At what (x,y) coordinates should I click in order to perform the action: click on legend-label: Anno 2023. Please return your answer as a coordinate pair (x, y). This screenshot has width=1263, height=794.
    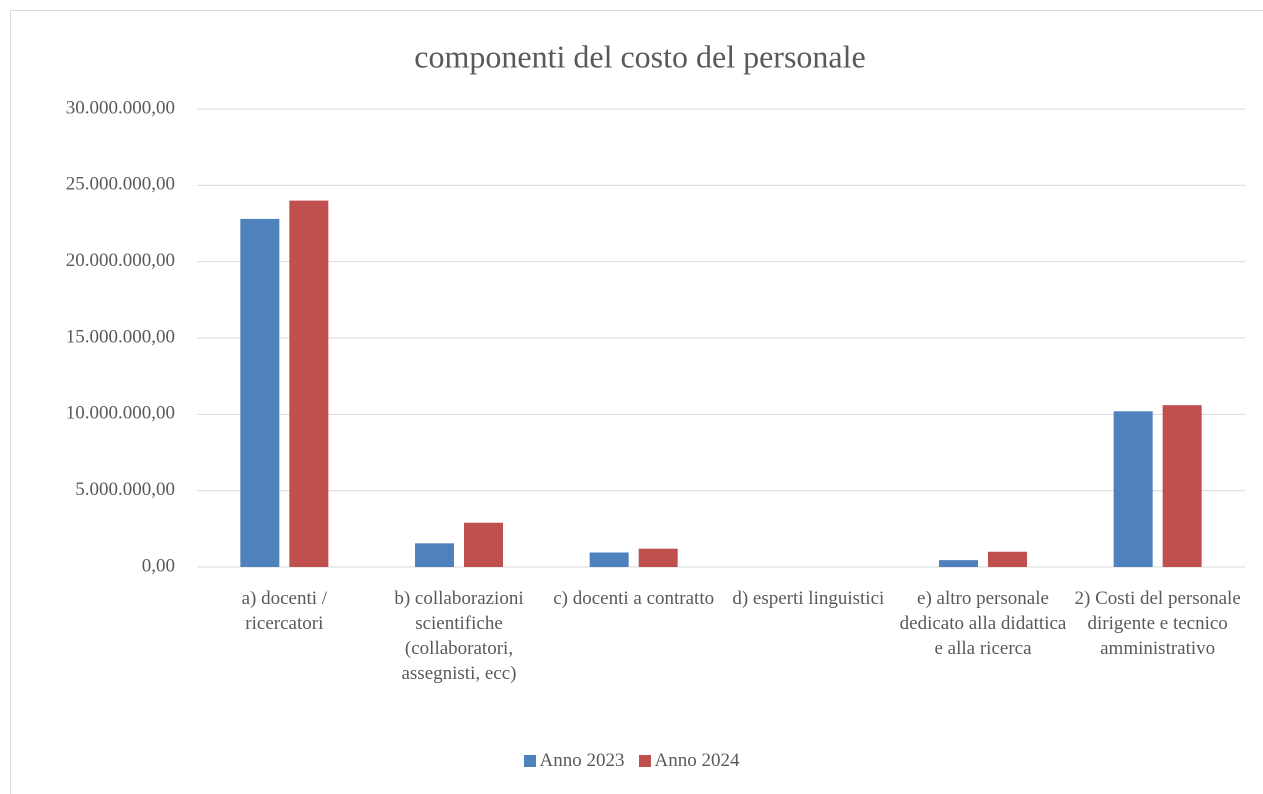
    Looking at the image, I should click on (582, 760).